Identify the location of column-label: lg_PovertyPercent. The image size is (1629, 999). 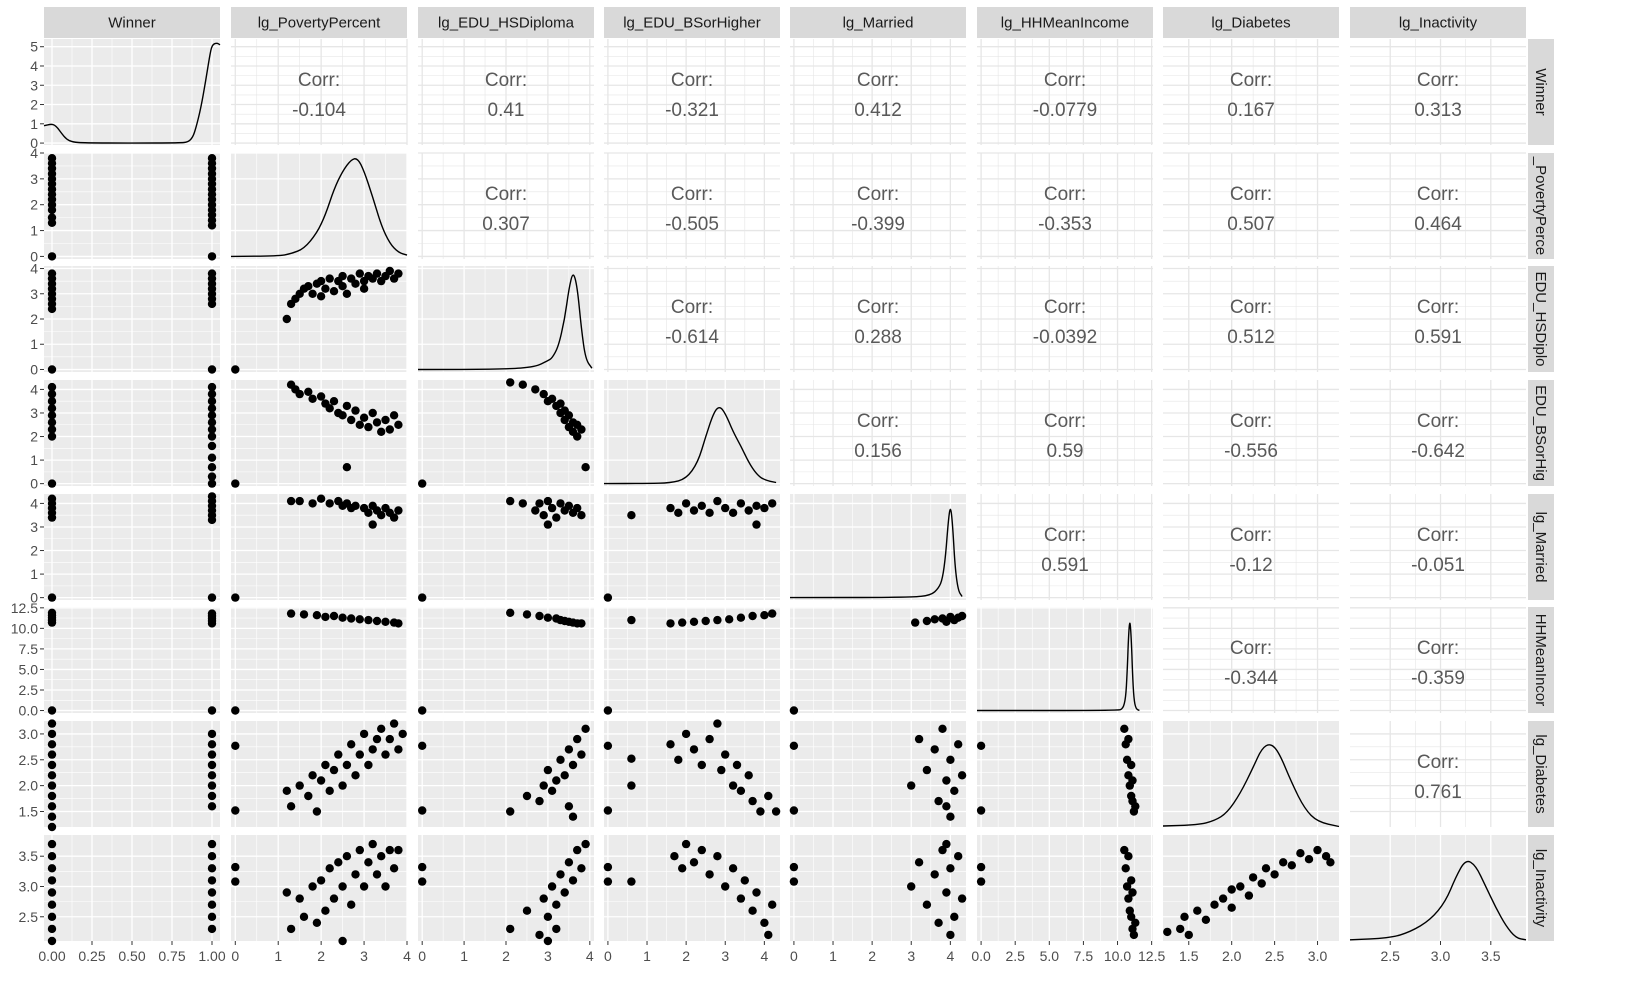
(319, 23).